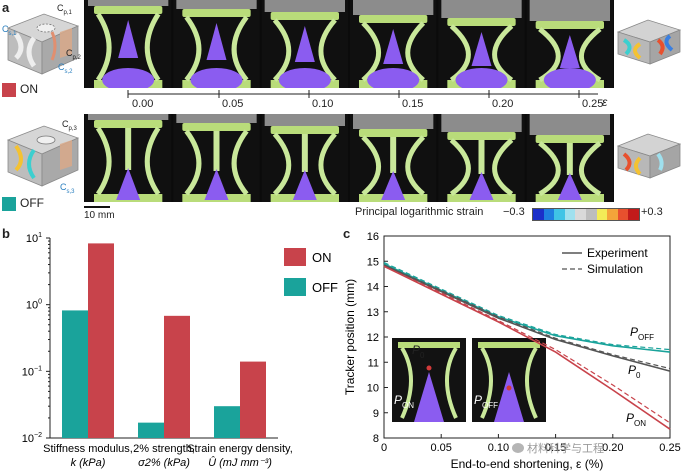  What do you see at coordinates (373, 338) in the screenshot?
I see `y-tick-label: 12` at bounding box center [373, 338].